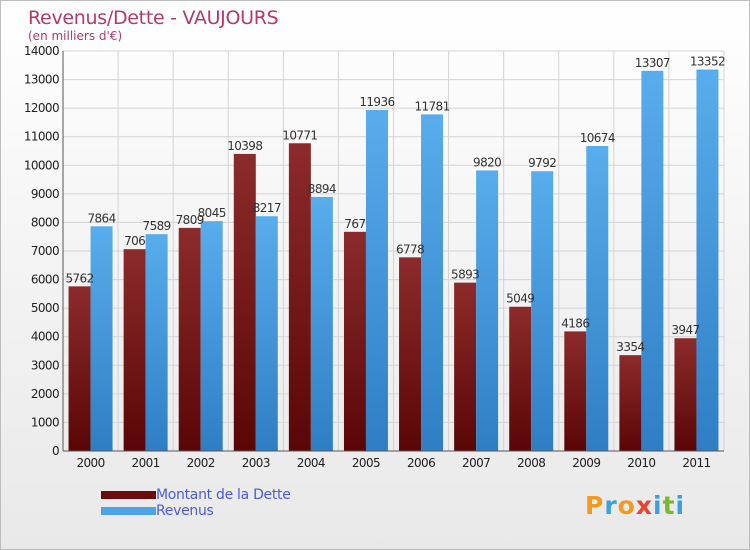 This screenshot has height=550, width=750. I want to click on y-tick-label: 2000, so click(45, 394).